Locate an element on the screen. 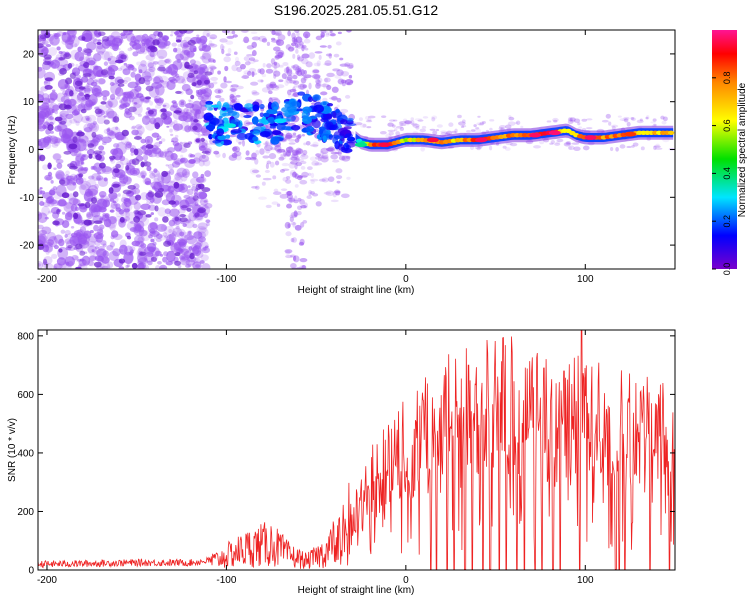  ridge-peak is located at coordinates (280, 121).